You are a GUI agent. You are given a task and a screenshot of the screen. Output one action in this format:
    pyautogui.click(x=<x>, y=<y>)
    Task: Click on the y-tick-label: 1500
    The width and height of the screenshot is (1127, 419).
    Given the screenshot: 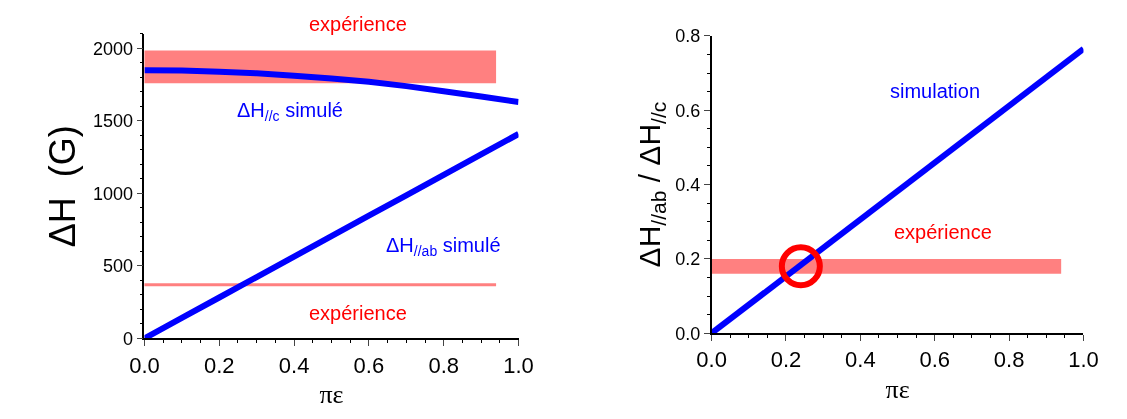 What is the action you would take?
    pyautogui.click(x=113, y=121)
    